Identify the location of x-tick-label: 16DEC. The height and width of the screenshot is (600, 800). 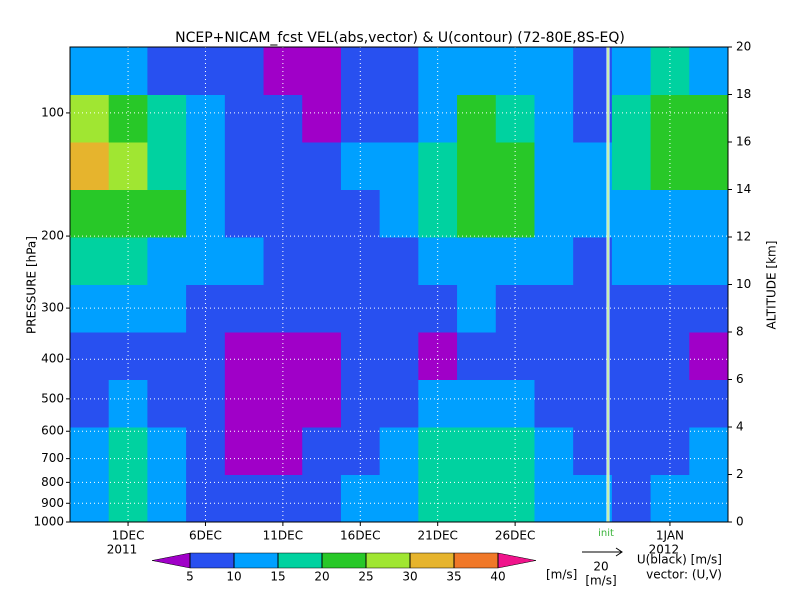
(360, 536).